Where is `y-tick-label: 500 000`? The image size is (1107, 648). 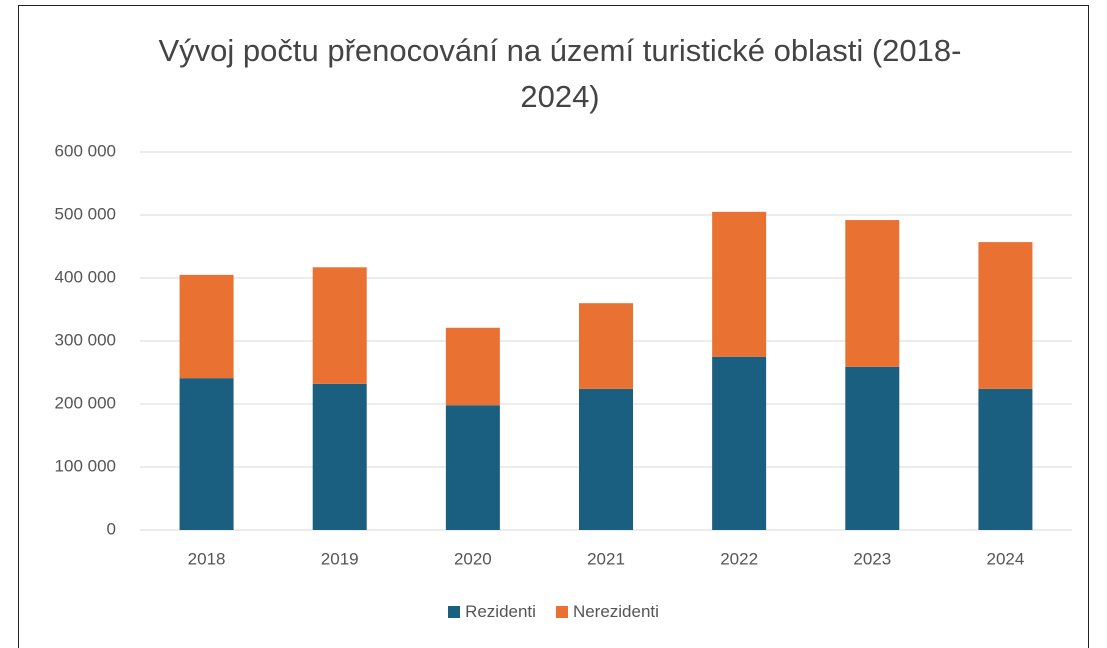 y-tick-label: 500 000 is located at coordinates (85, 213).